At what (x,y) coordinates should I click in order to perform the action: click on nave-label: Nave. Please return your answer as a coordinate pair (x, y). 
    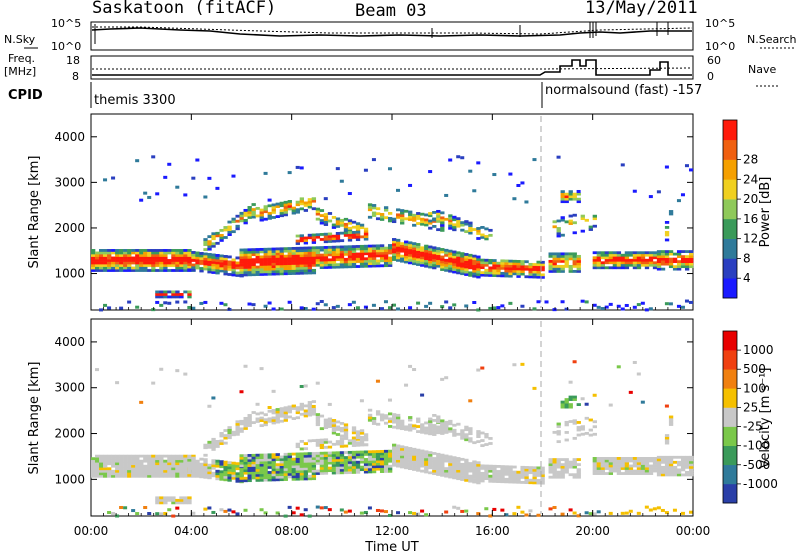
    Looking at the image, I should click on (762, 69).